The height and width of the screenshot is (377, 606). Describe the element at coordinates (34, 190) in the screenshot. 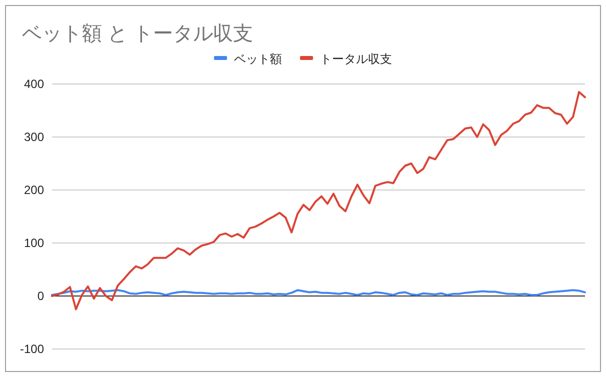

I see `y-tick-label: 200` at that location.